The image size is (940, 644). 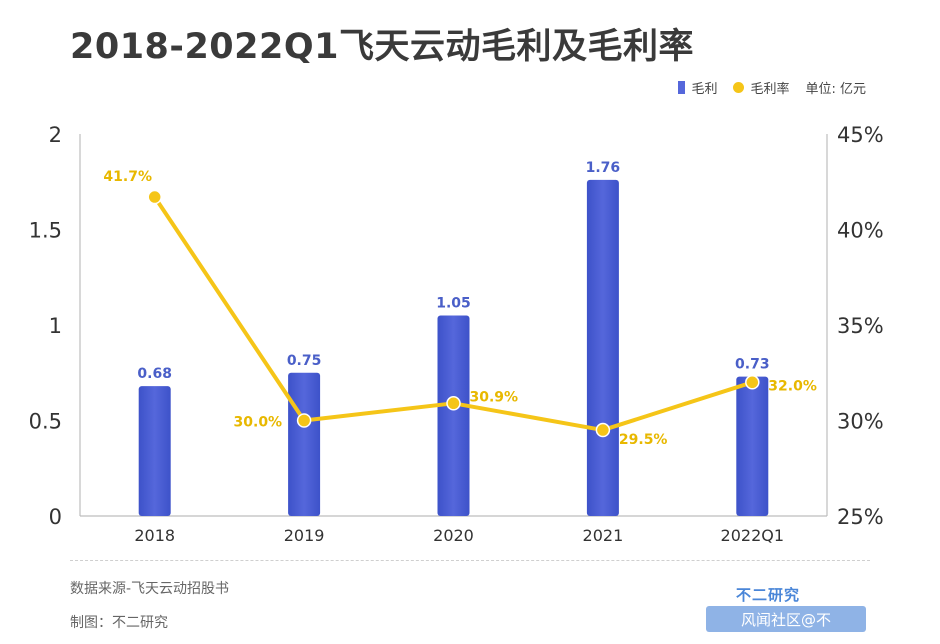 I want to click on footer-divider, so click(x=470, y=560).